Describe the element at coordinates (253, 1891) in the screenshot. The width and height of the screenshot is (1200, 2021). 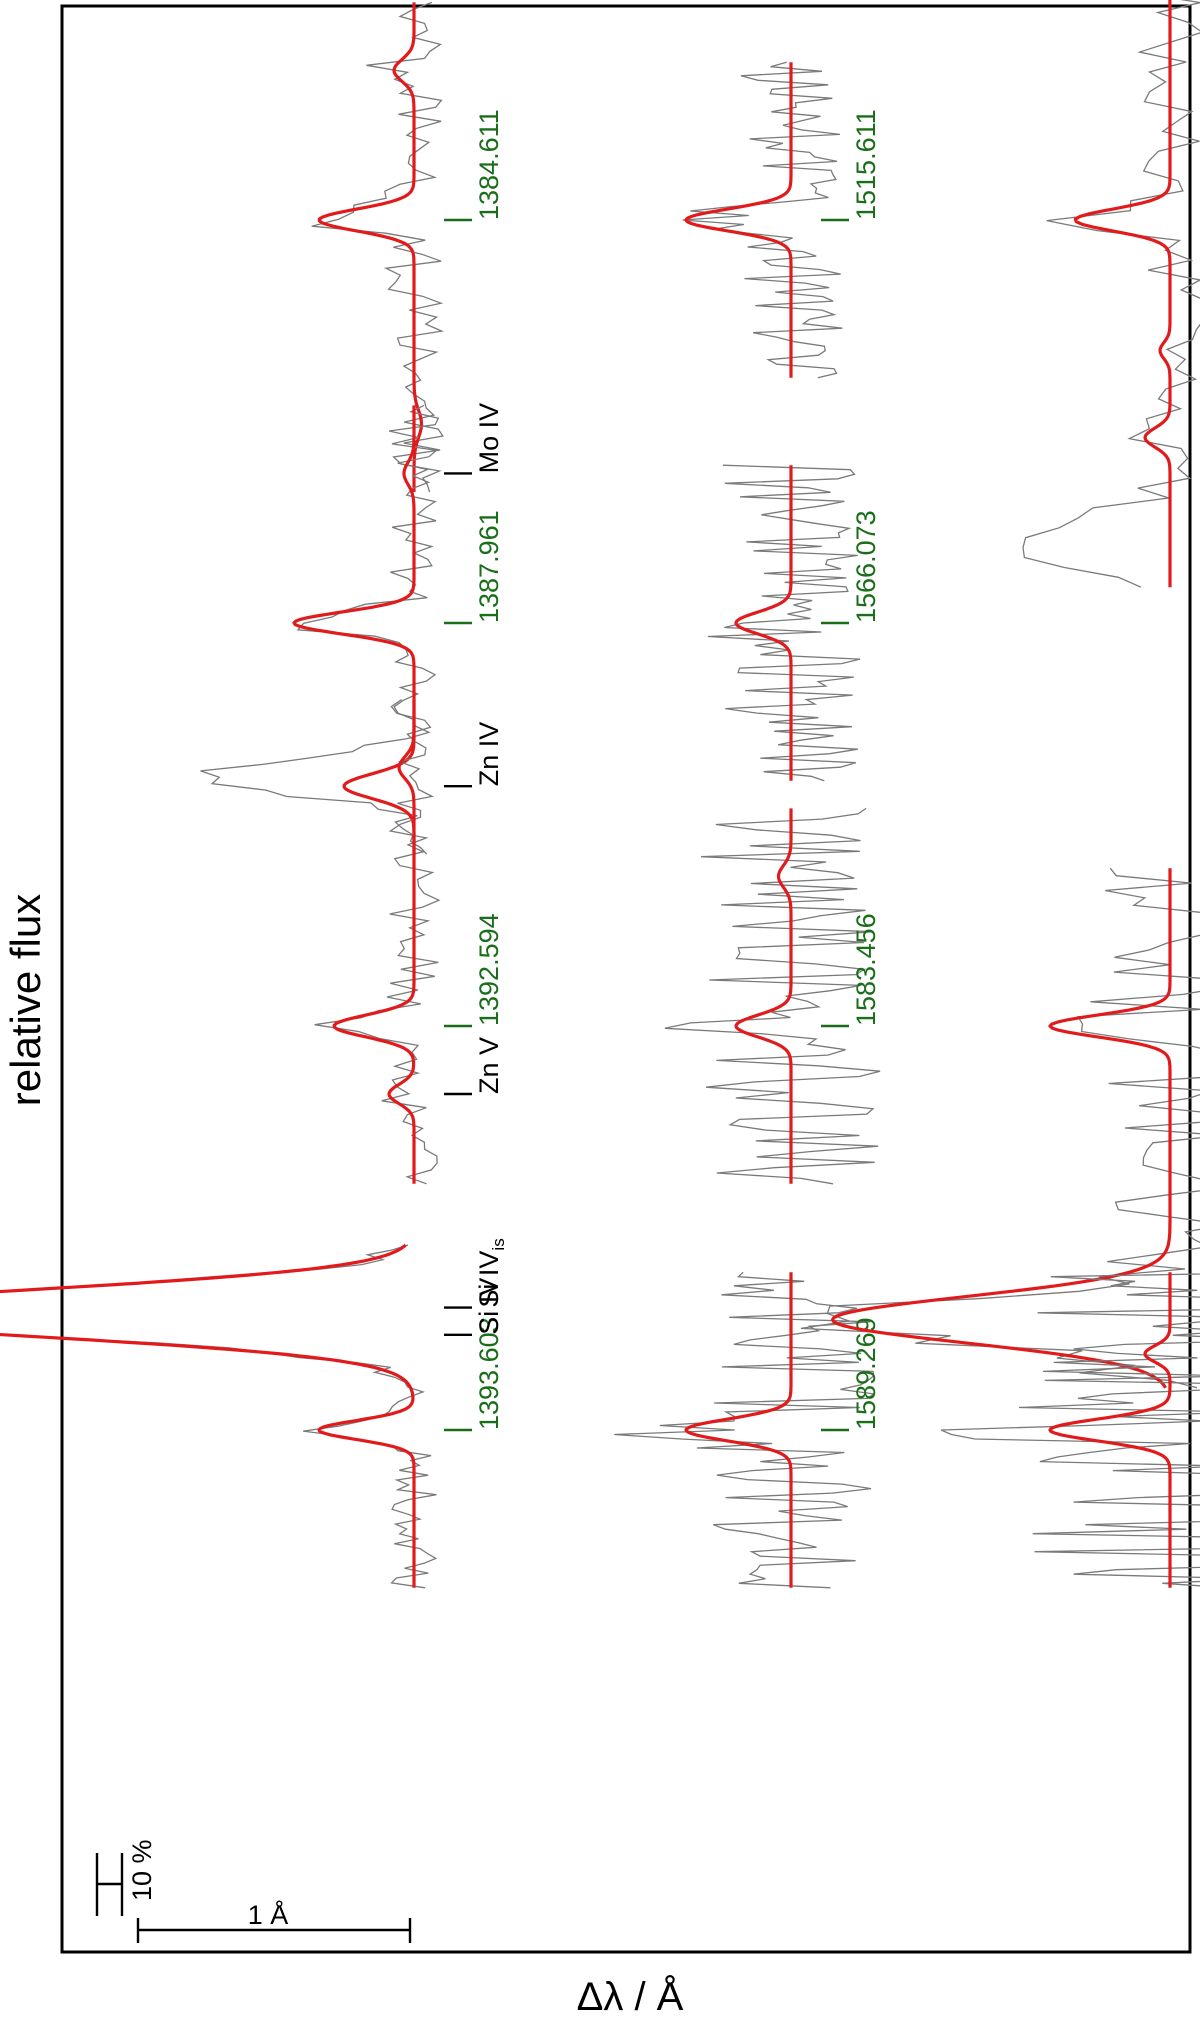
I see `scale-bars: 10 % 1 Å` at that location.